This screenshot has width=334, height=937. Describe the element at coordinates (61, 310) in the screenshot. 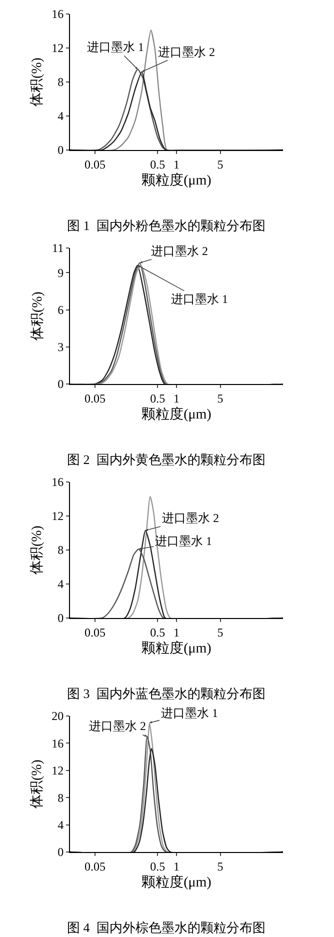

I see `y-tick-label: 6` at that location.